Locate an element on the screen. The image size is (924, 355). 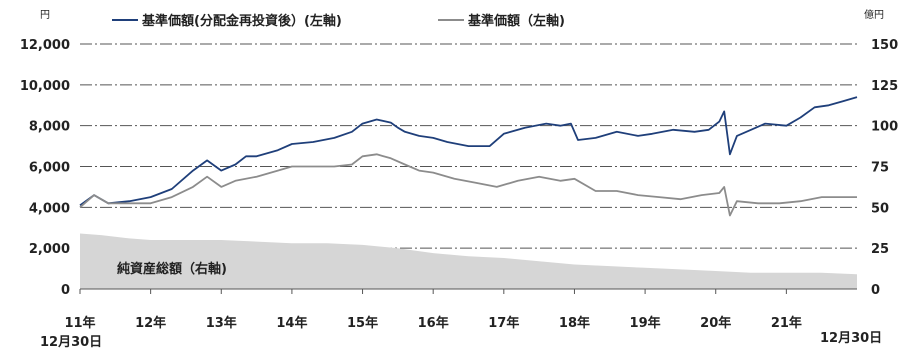
legend-label-reinvested: 基準価額(分配金再投資後）(左軸) is located at coordinates (241, 21).